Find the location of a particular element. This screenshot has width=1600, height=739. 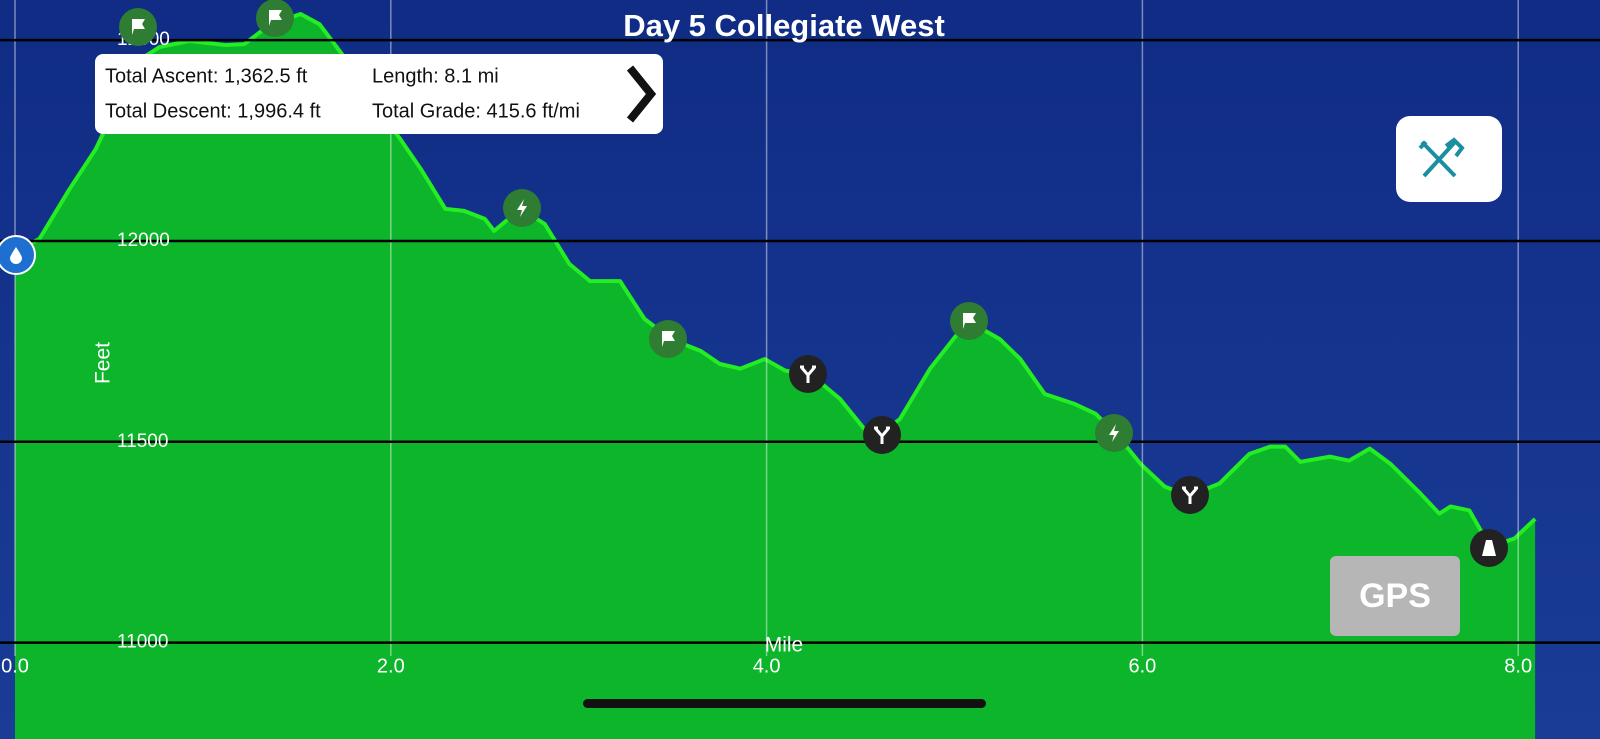

tools-button-bg is located at coordinates (1449, 159).